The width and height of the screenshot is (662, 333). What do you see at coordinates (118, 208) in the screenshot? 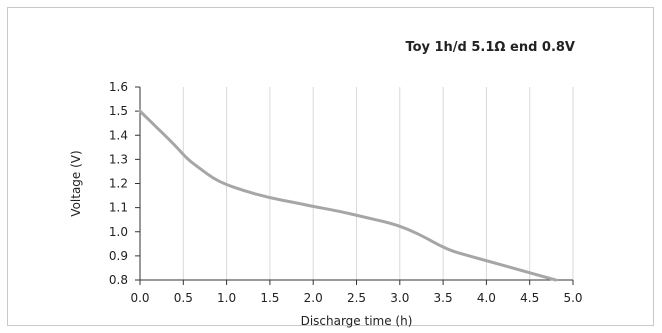
I see `y-tick-label: 1.1` at bounding box center [118, 208].